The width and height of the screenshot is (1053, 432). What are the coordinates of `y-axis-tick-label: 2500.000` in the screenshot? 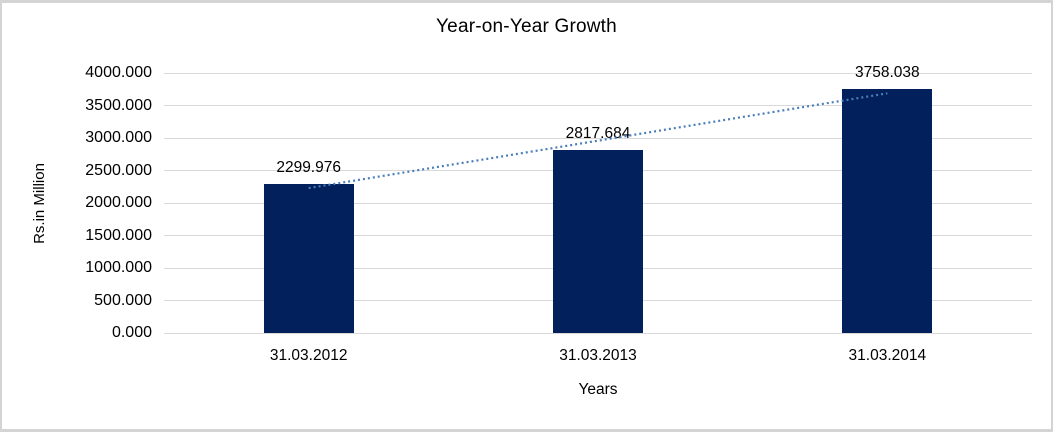 It's located at (118, 170).